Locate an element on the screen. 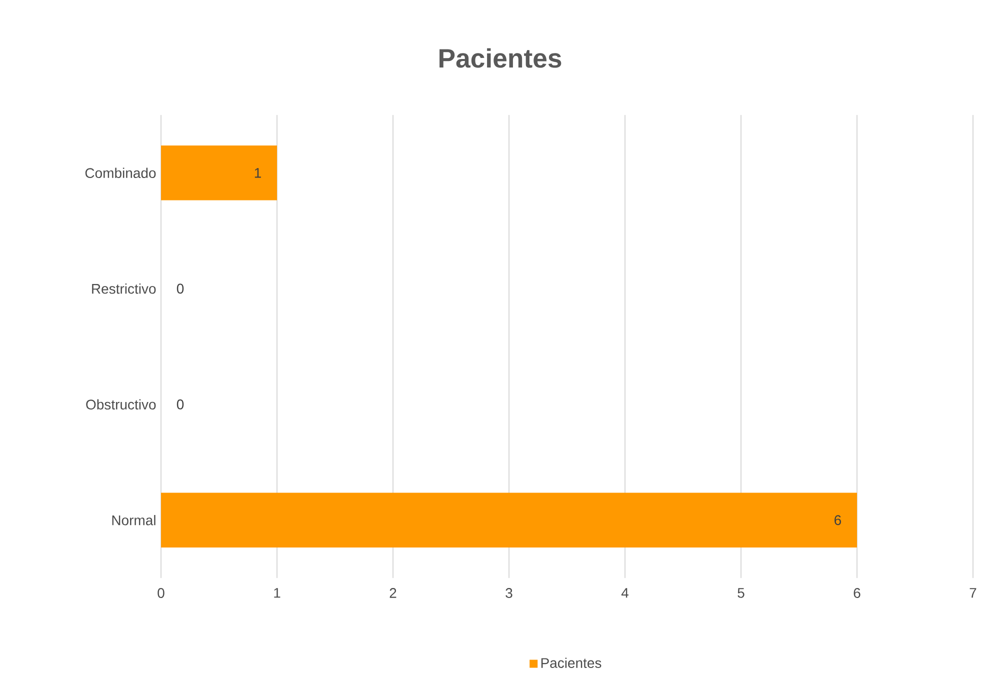  data-label: 6 is located at coordinates (838, 520).